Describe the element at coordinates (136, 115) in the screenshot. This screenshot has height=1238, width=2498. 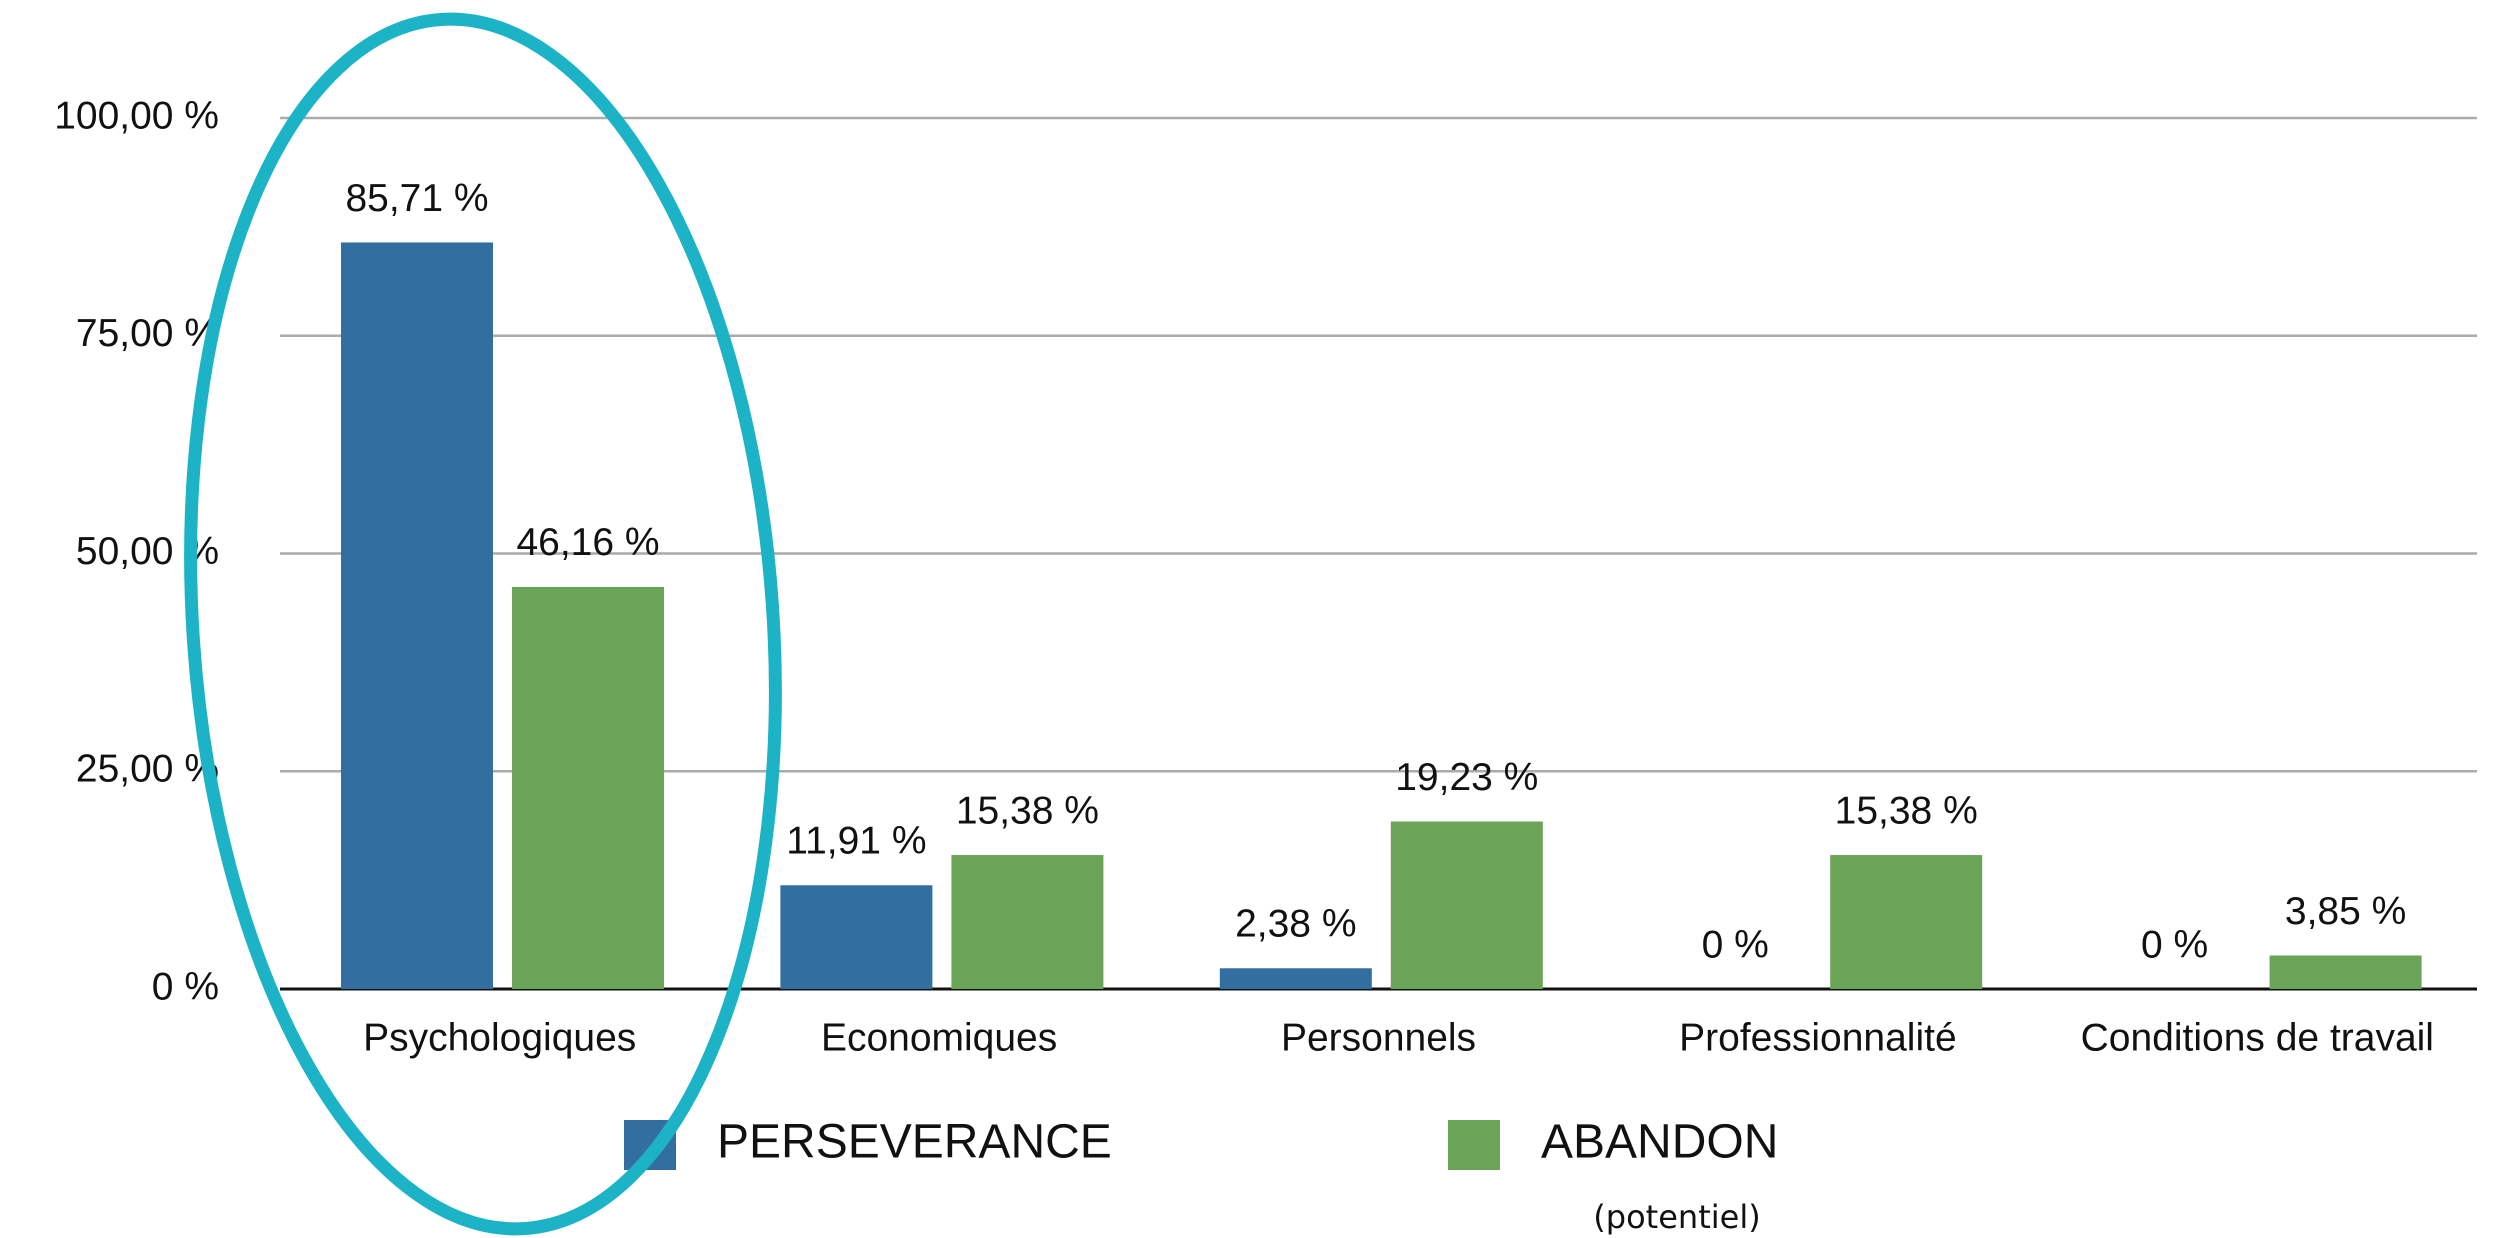
I see `y-tick-label: 100,00 %` at that location.